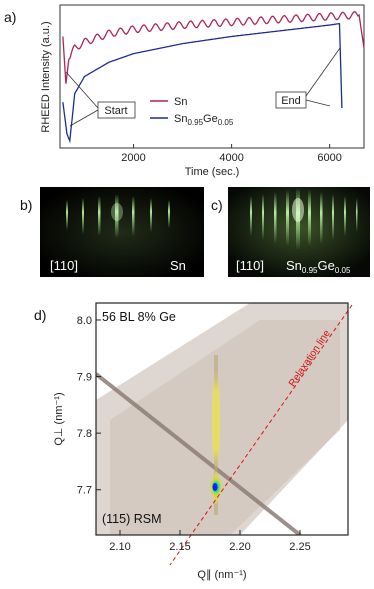 Image resolution: width=374 pixels, height=589 pixels. I want to click on annotation-start: Start, so click(100, 99).